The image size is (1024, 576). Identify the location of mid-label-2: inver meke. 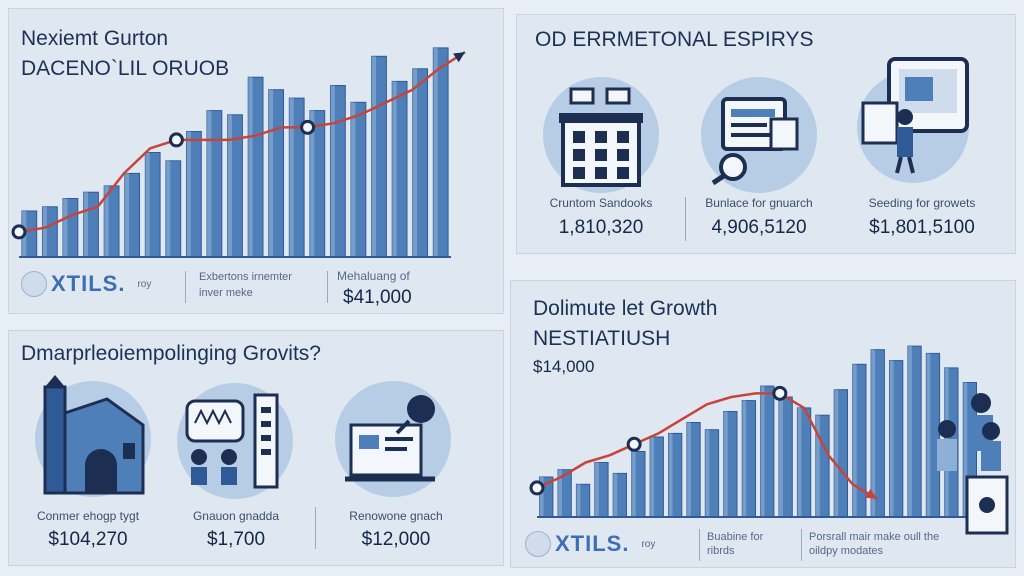
(226, 293).